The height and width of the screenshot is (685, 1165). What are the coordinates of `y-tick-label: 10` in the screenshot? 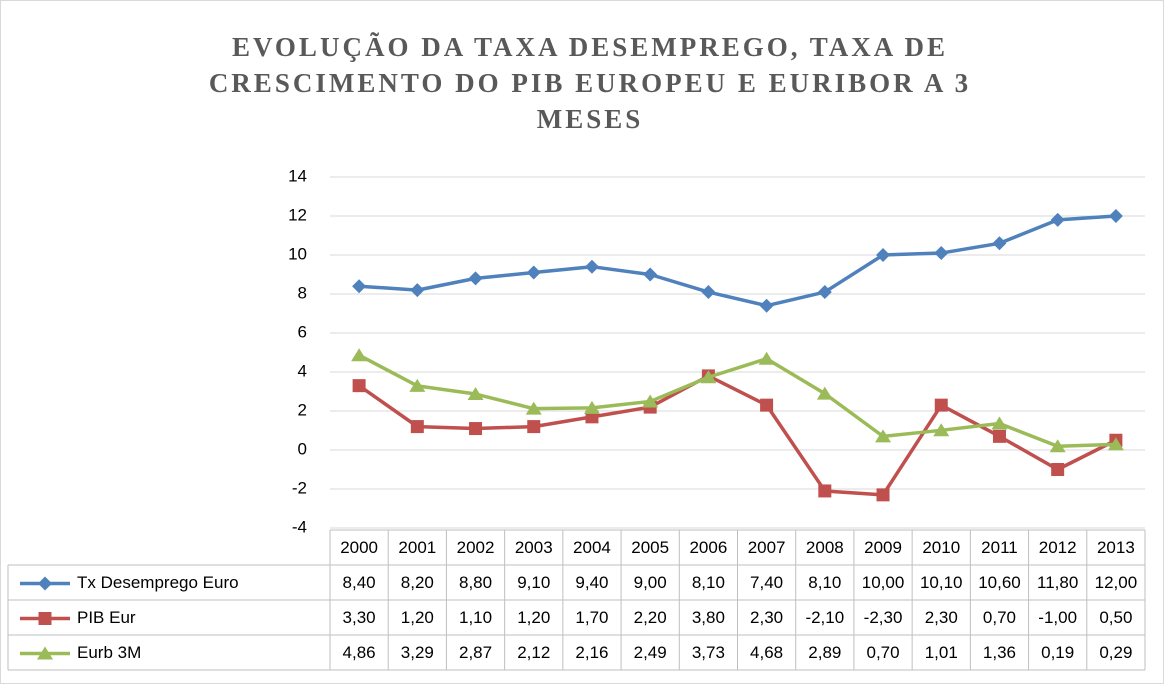 It's located at (297, 253).